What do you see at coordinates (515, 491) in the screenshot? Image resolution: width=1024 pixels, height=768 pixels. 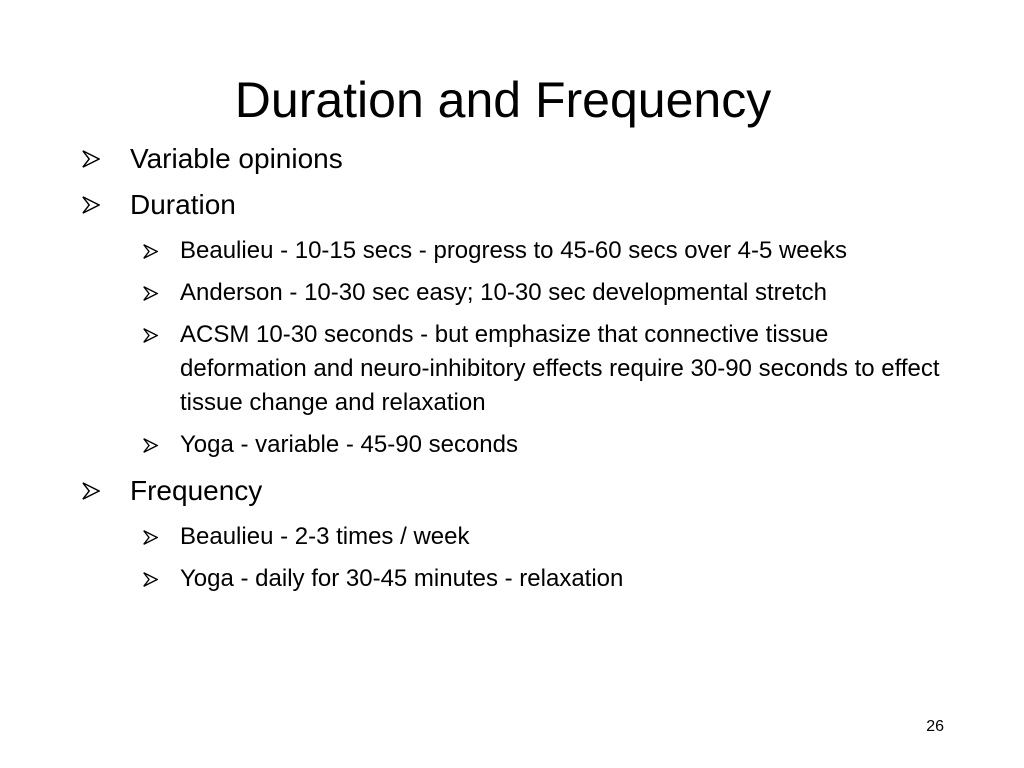 I see `bullet-item: Frequency` at bounding box center [515, 491].